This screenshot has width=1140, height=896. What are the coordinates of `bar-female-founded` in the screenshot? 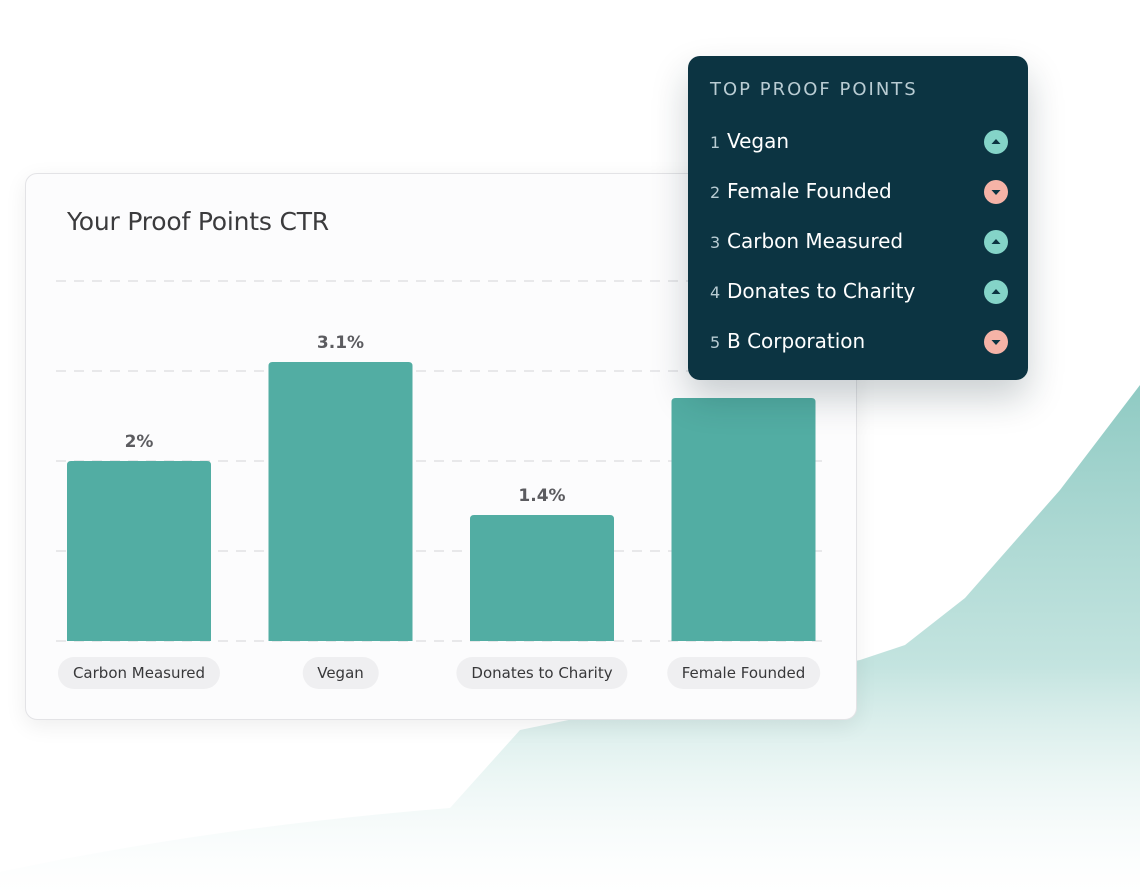 It's located at (743, 519).